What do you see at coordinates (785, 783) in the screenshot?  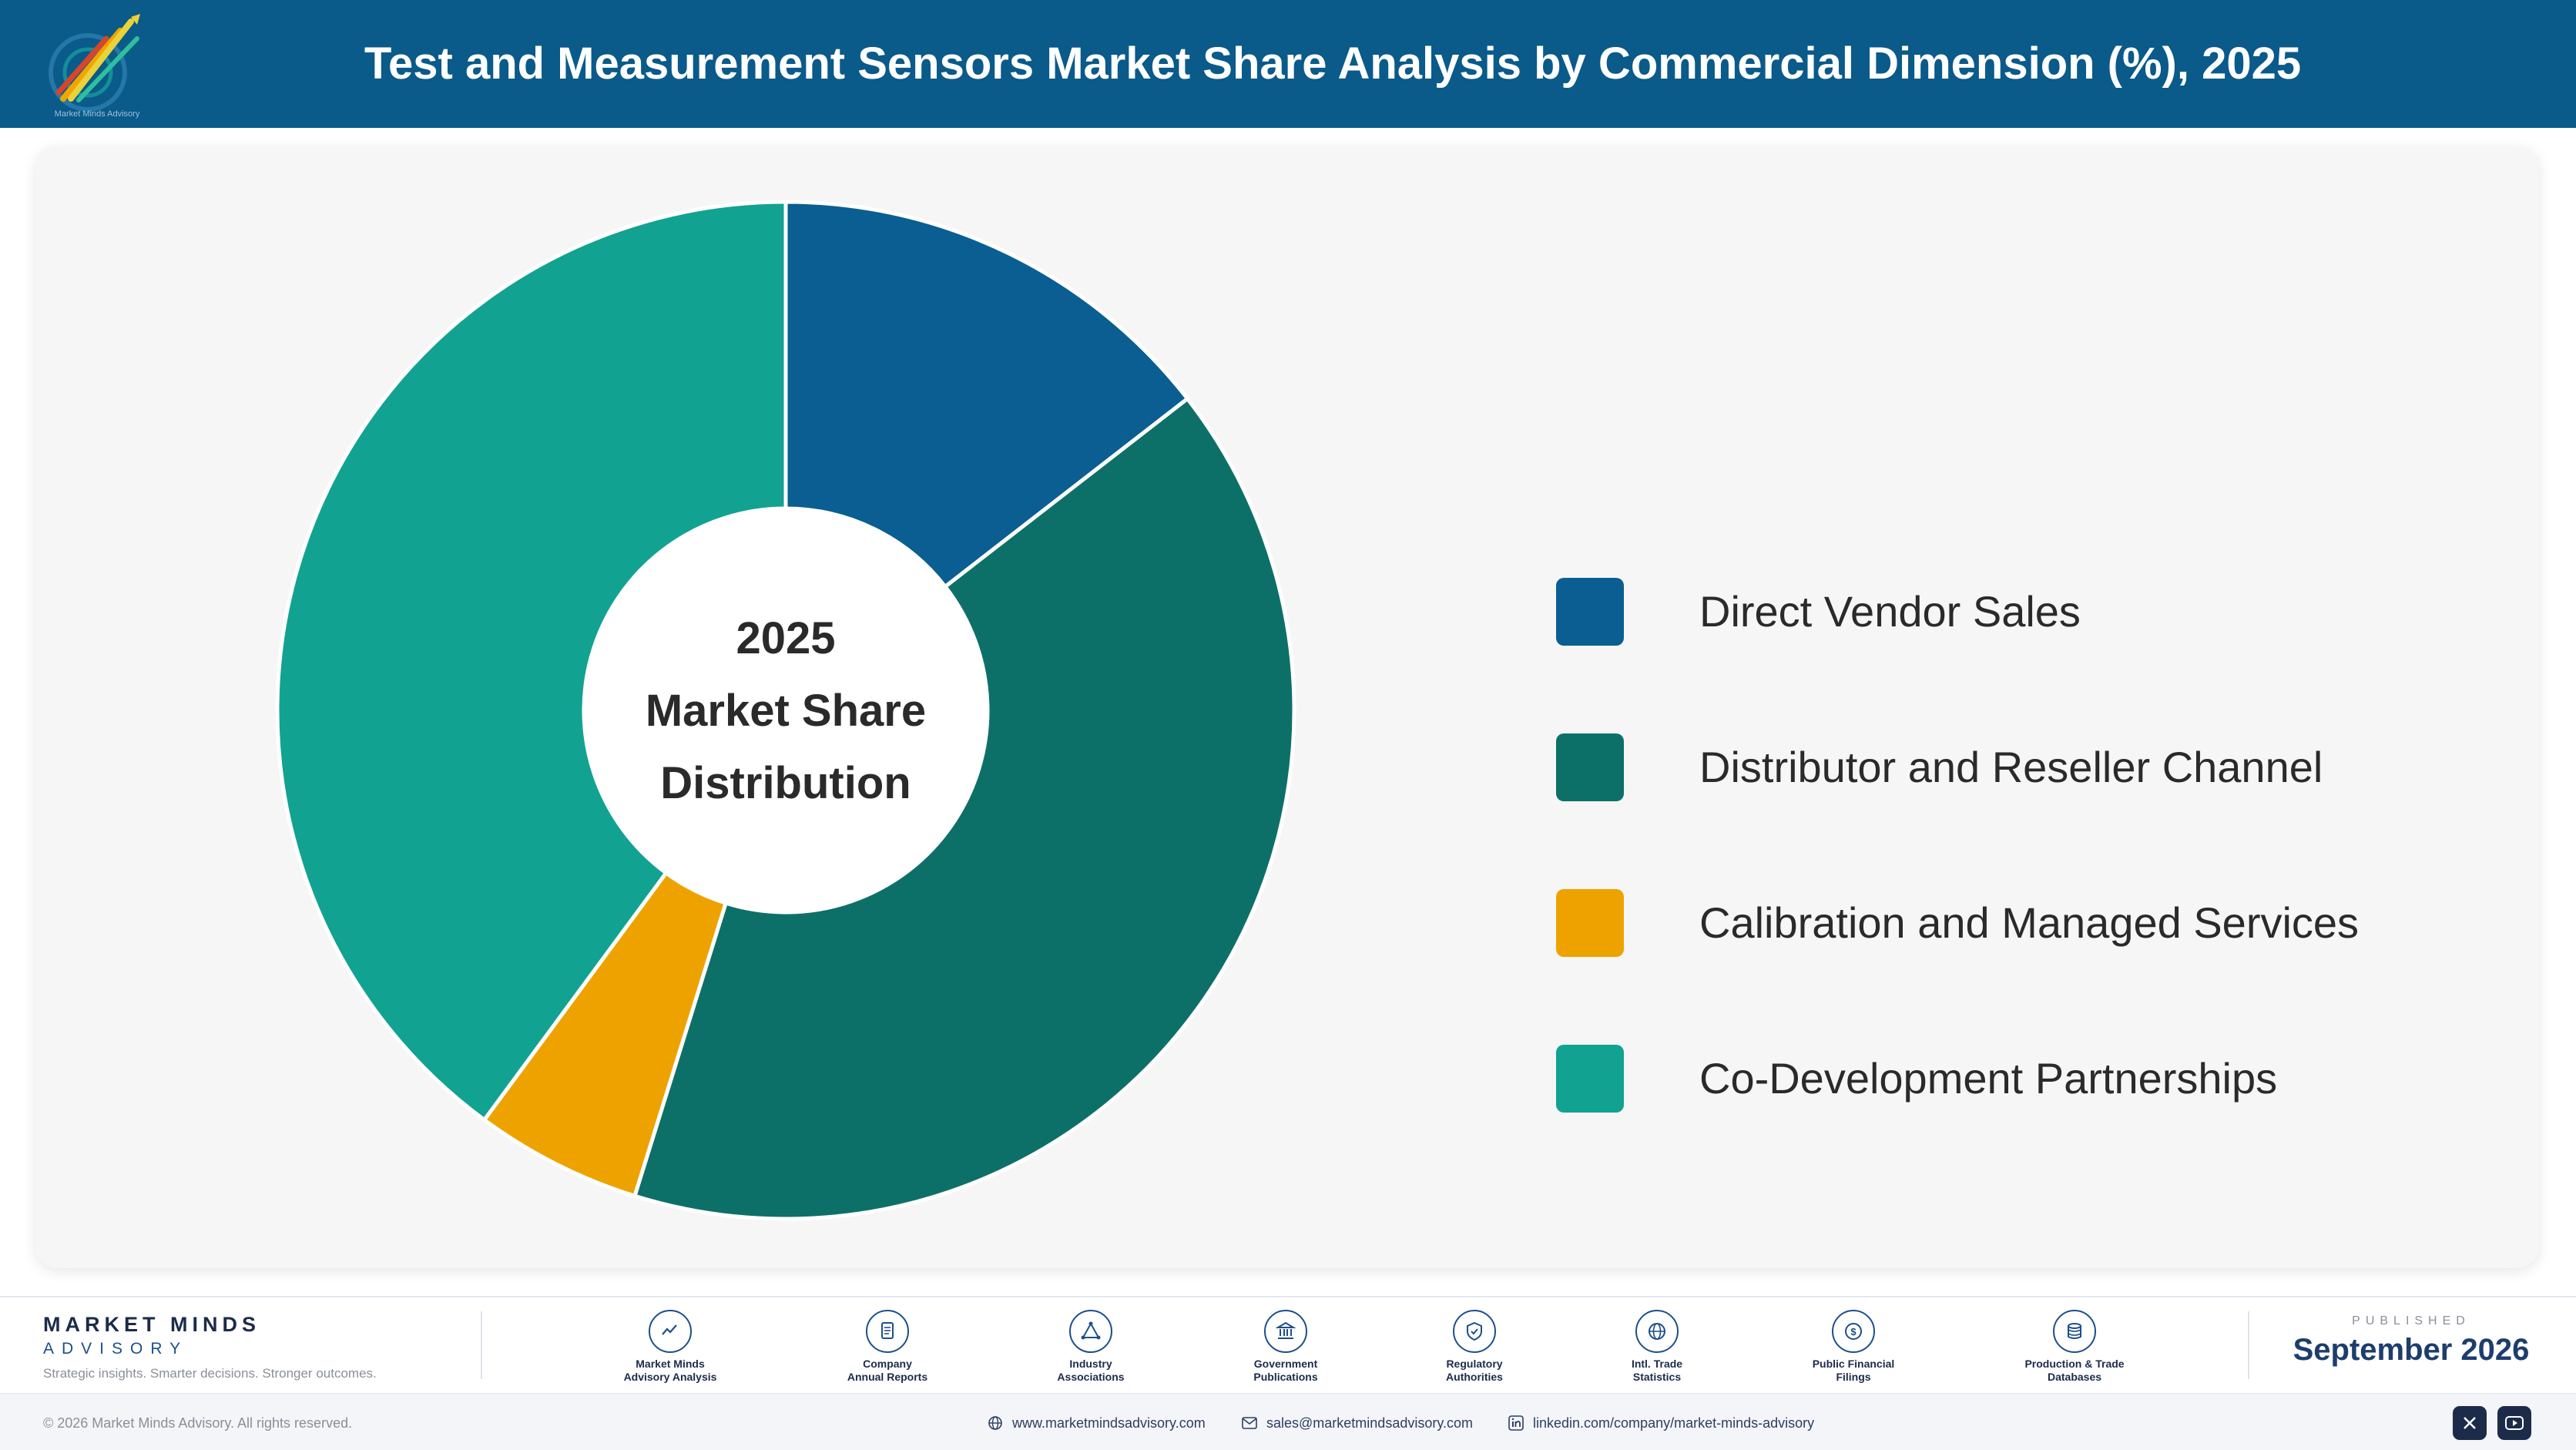 I see `center-label-line: Distribution` at bounding box center [785, 783].